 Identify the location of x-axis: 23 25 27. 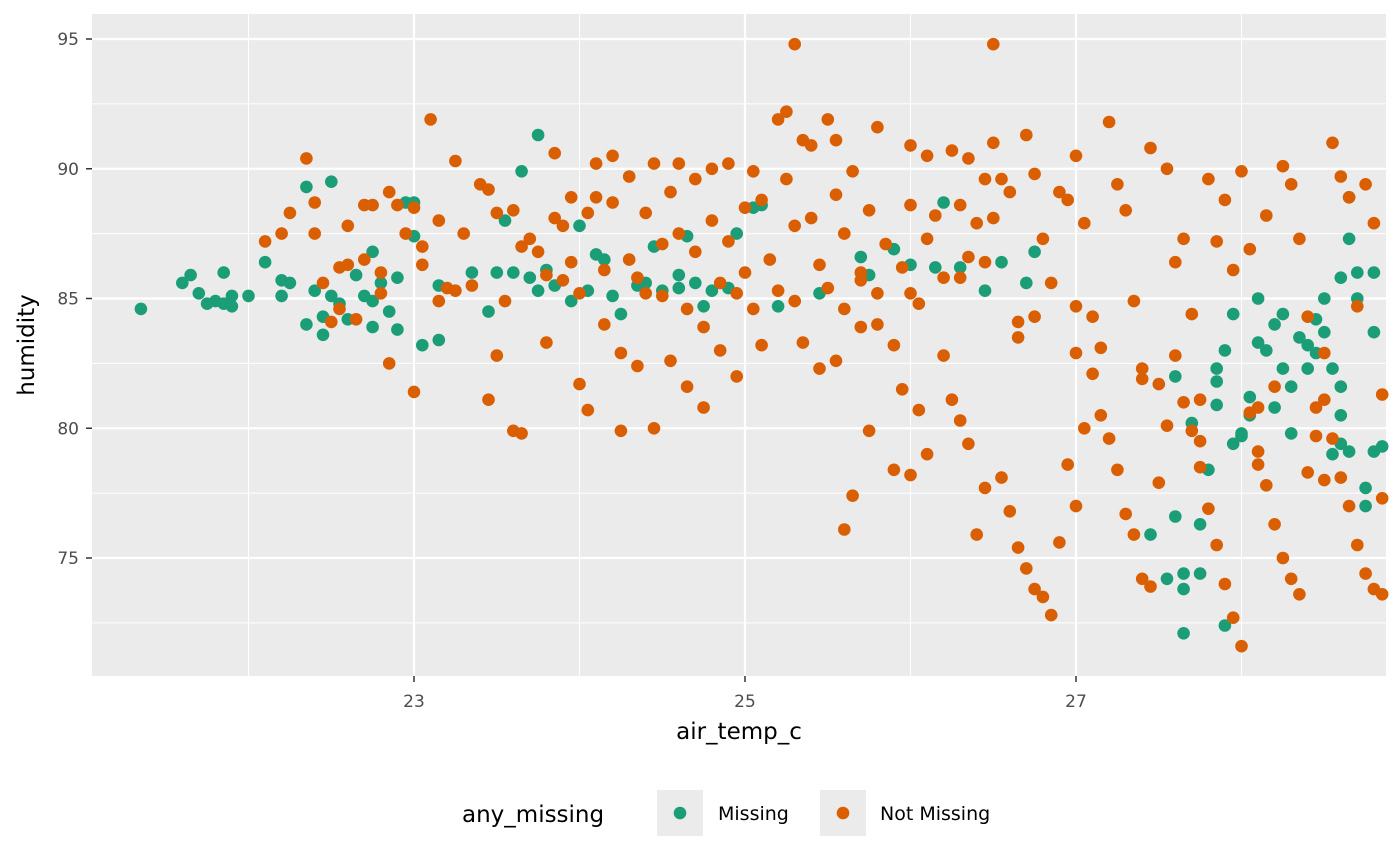
(745, 694).